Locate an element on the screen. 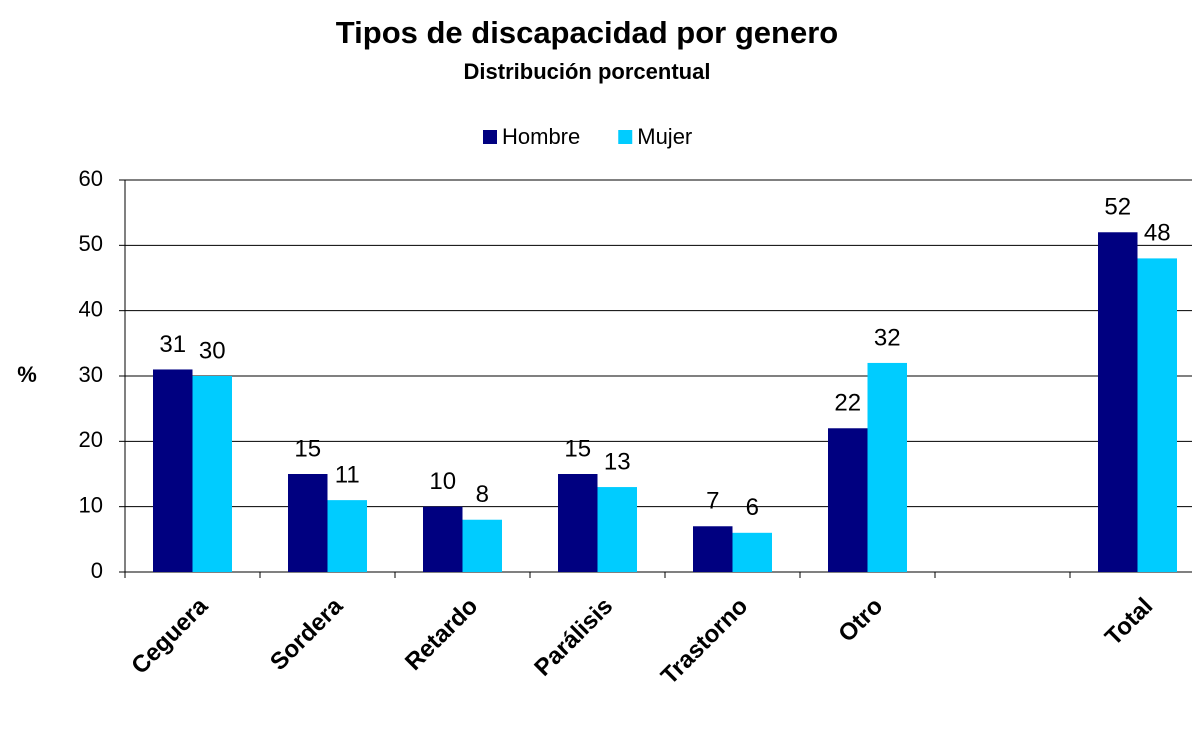 This screenshot has height=738, width=1192. value-label: 52 is located at coordinates (1117, 207).